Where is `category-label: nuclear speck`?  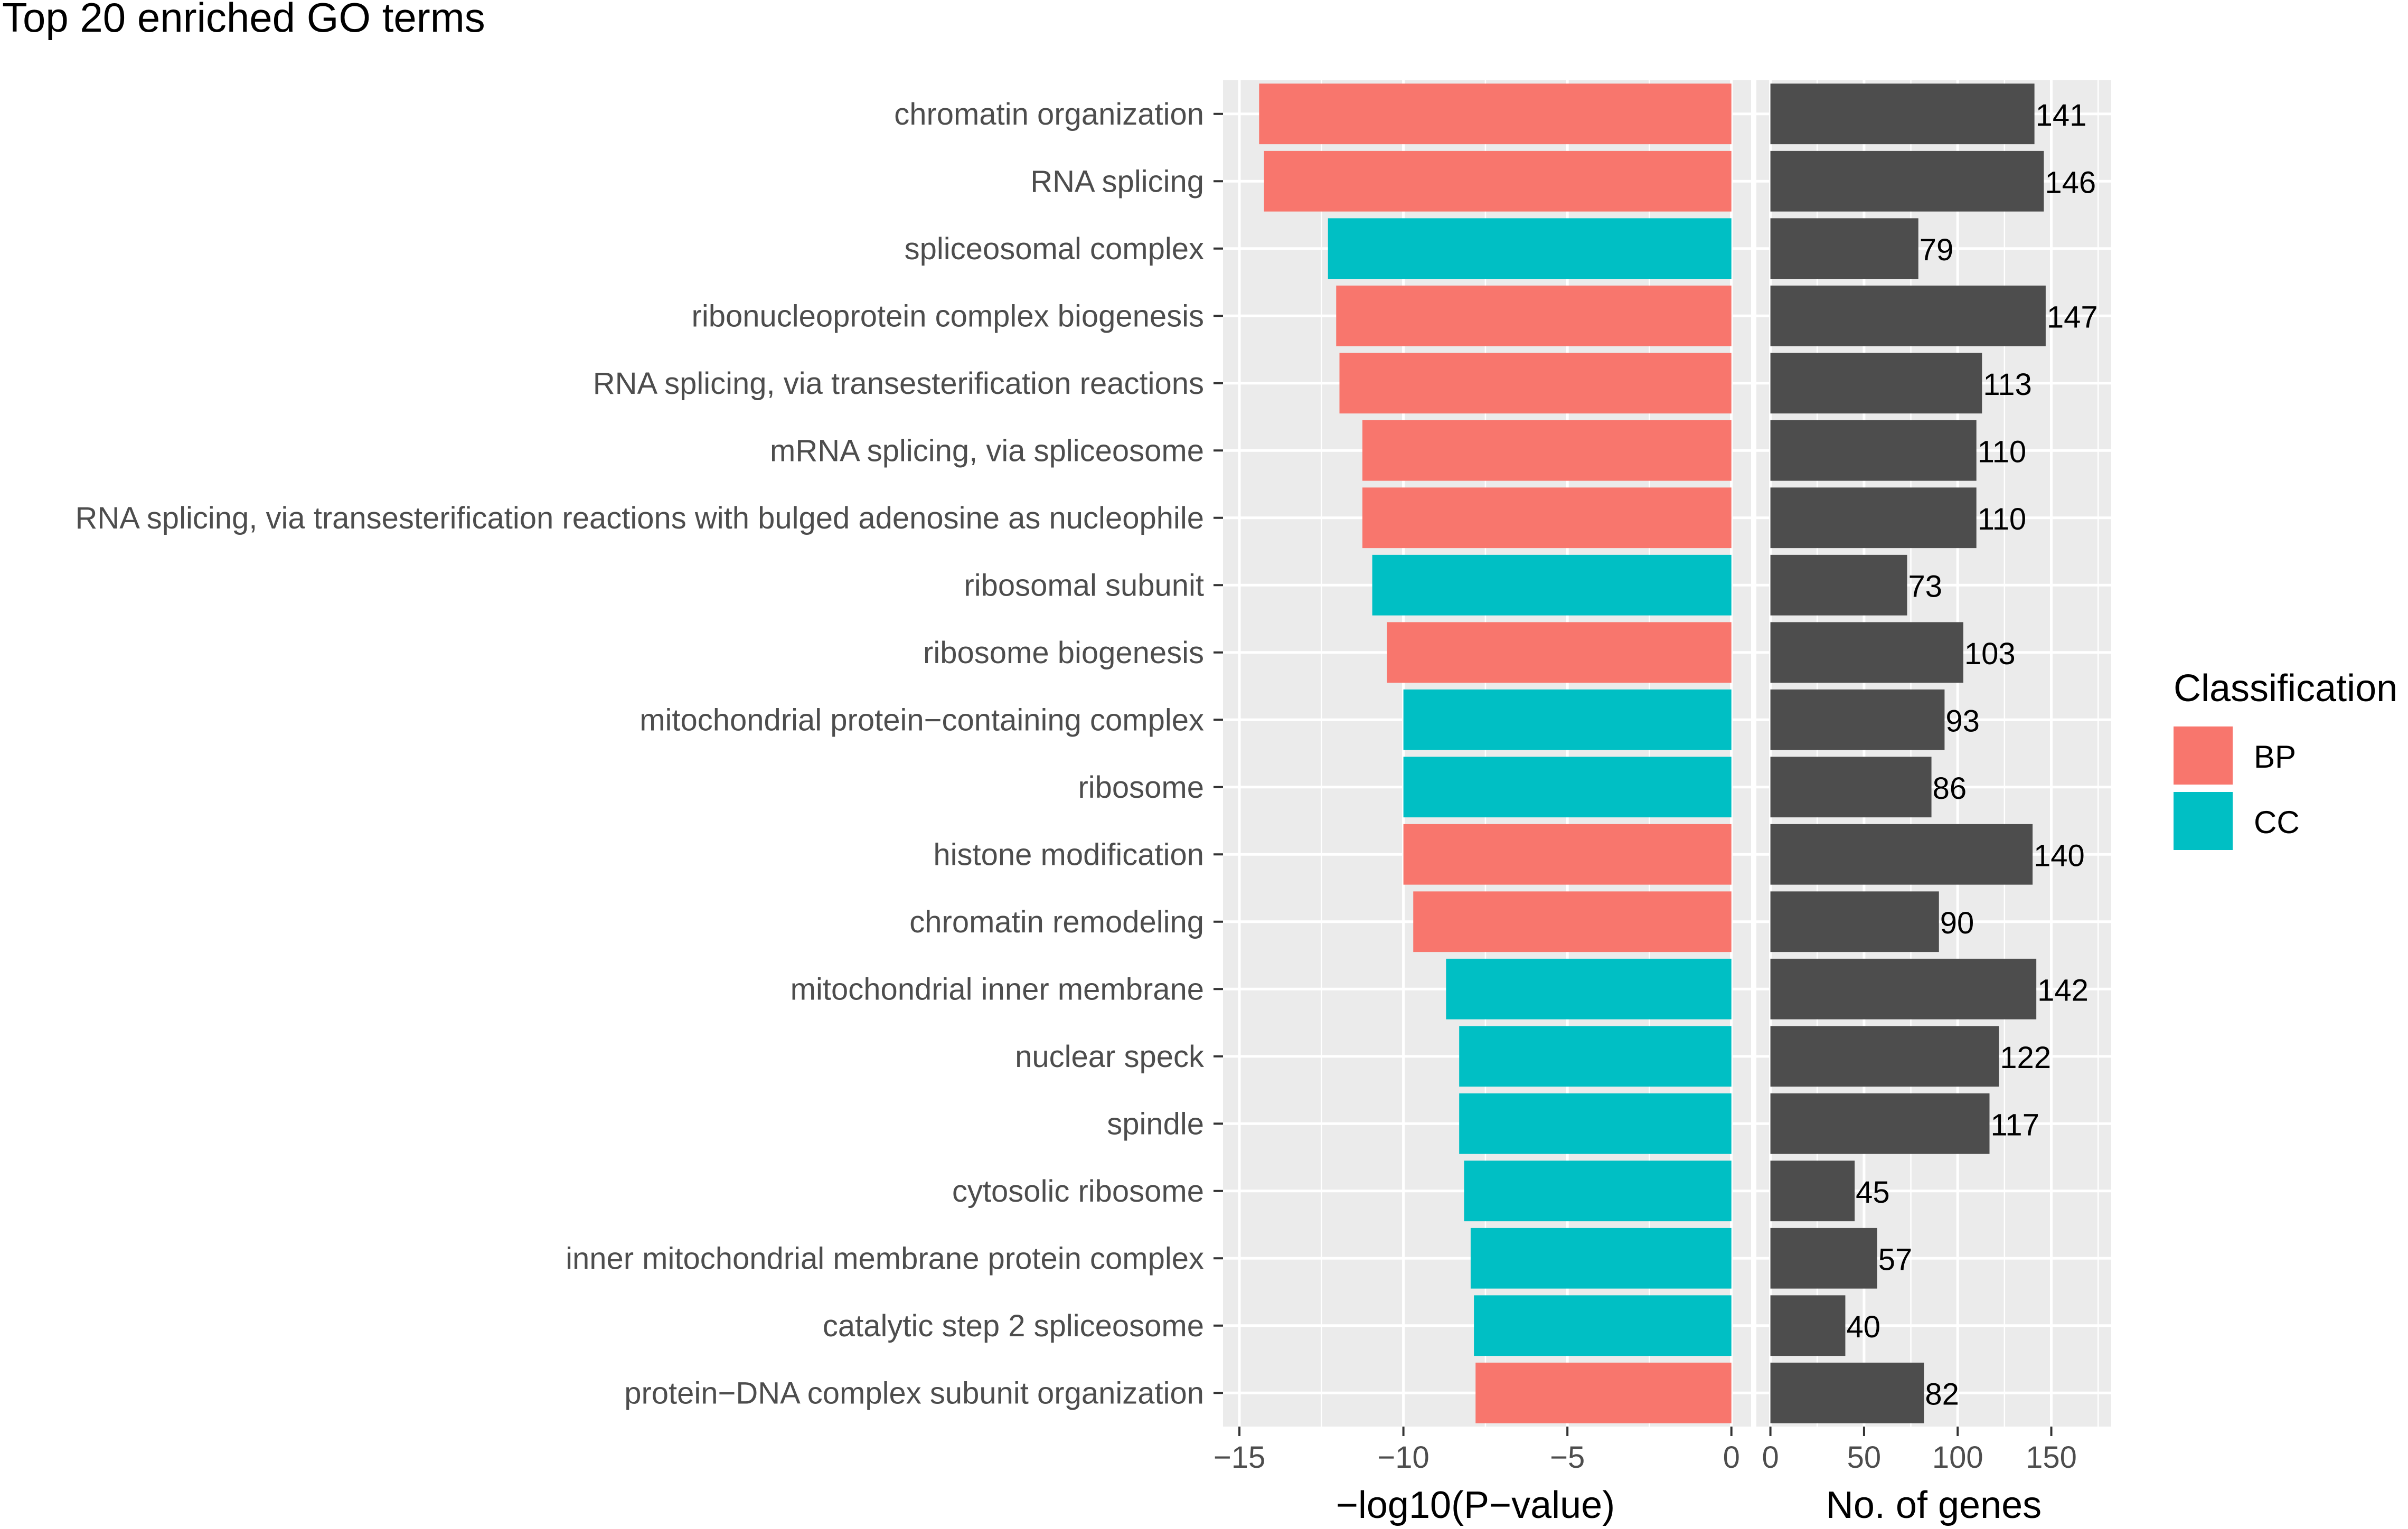 category-label: nuclear speck is located at coordinates (1110, 1057).